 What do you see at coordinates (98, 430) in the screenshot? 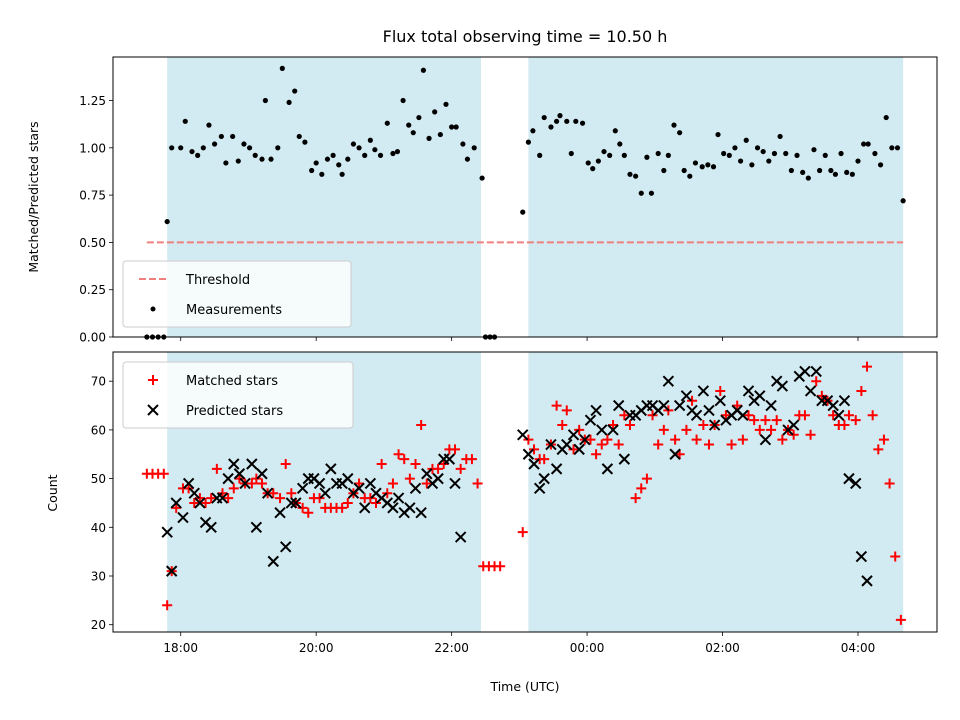
I see `y-tick-label: 60` at bounding box center [98, 430].